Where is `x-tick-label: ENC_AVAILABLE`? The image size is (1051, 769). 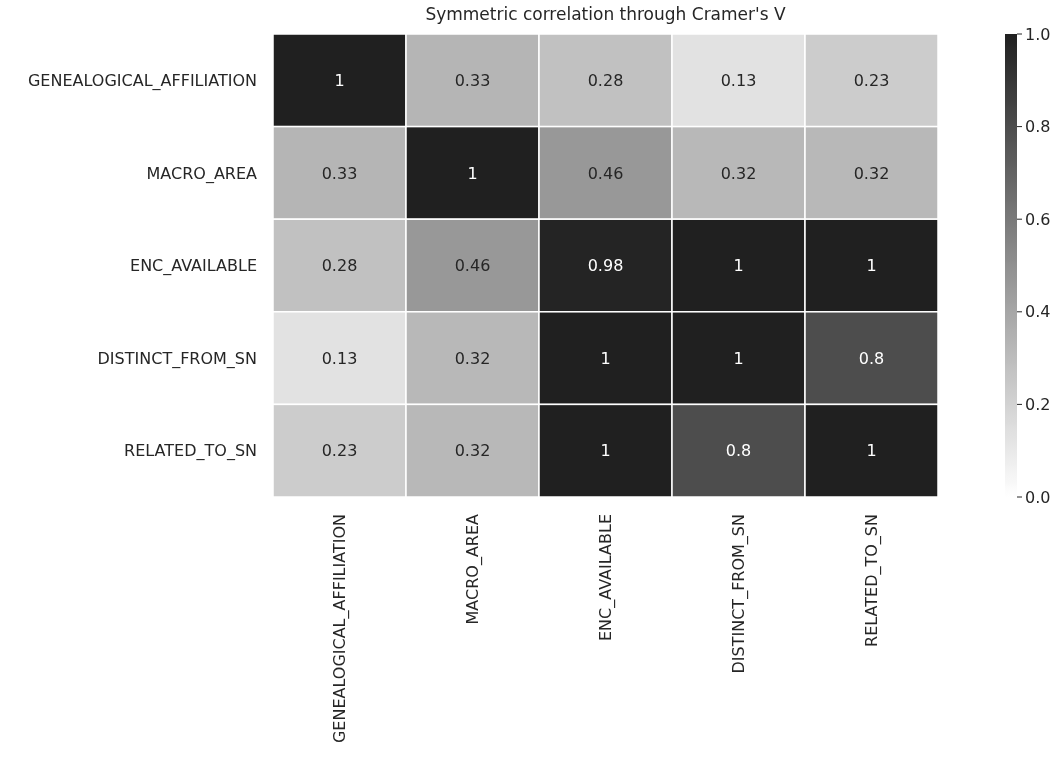 x-tick-label: ENC_AVAILABLE is located at coordinates (606, 577).